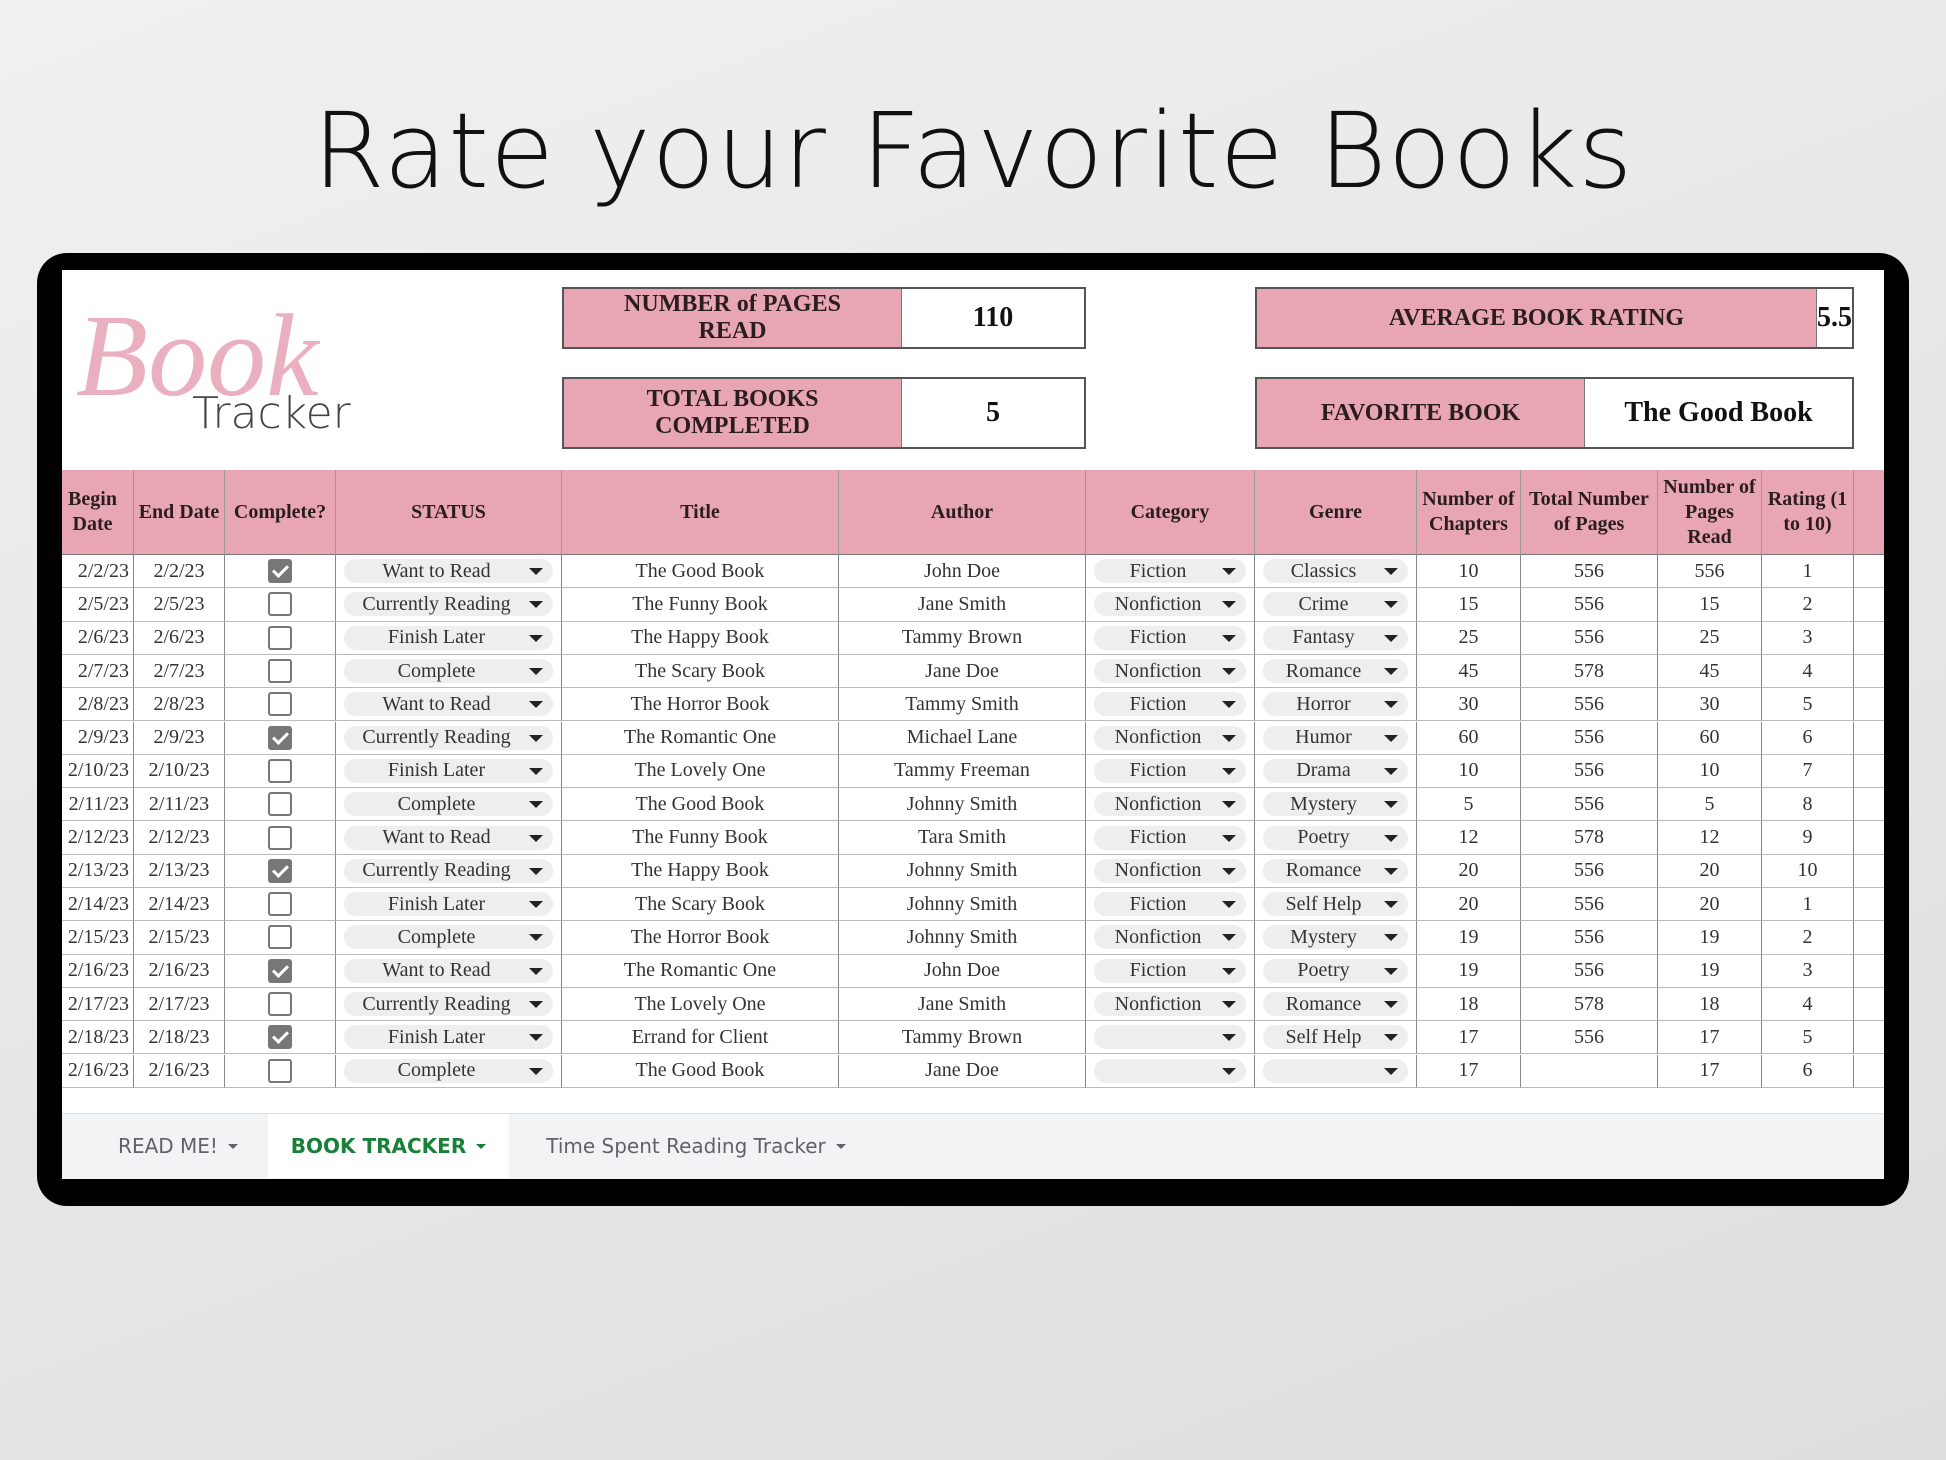 This screenshot has height=1460, width=1946. What do you see at coordinates (1170, 512) in the screenshot?
I see `column-header: Category` at bounding box center [1170, 512].